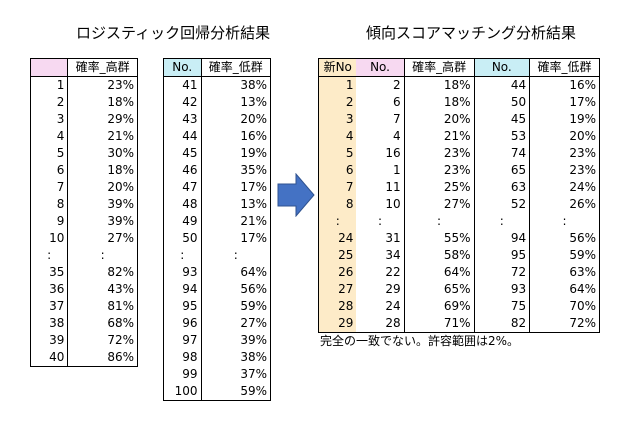 This screenshot has width=636, height=422. Describe the element at coordinates (380, 204) in the screenshot. I see `table-cell: 10` at that location.